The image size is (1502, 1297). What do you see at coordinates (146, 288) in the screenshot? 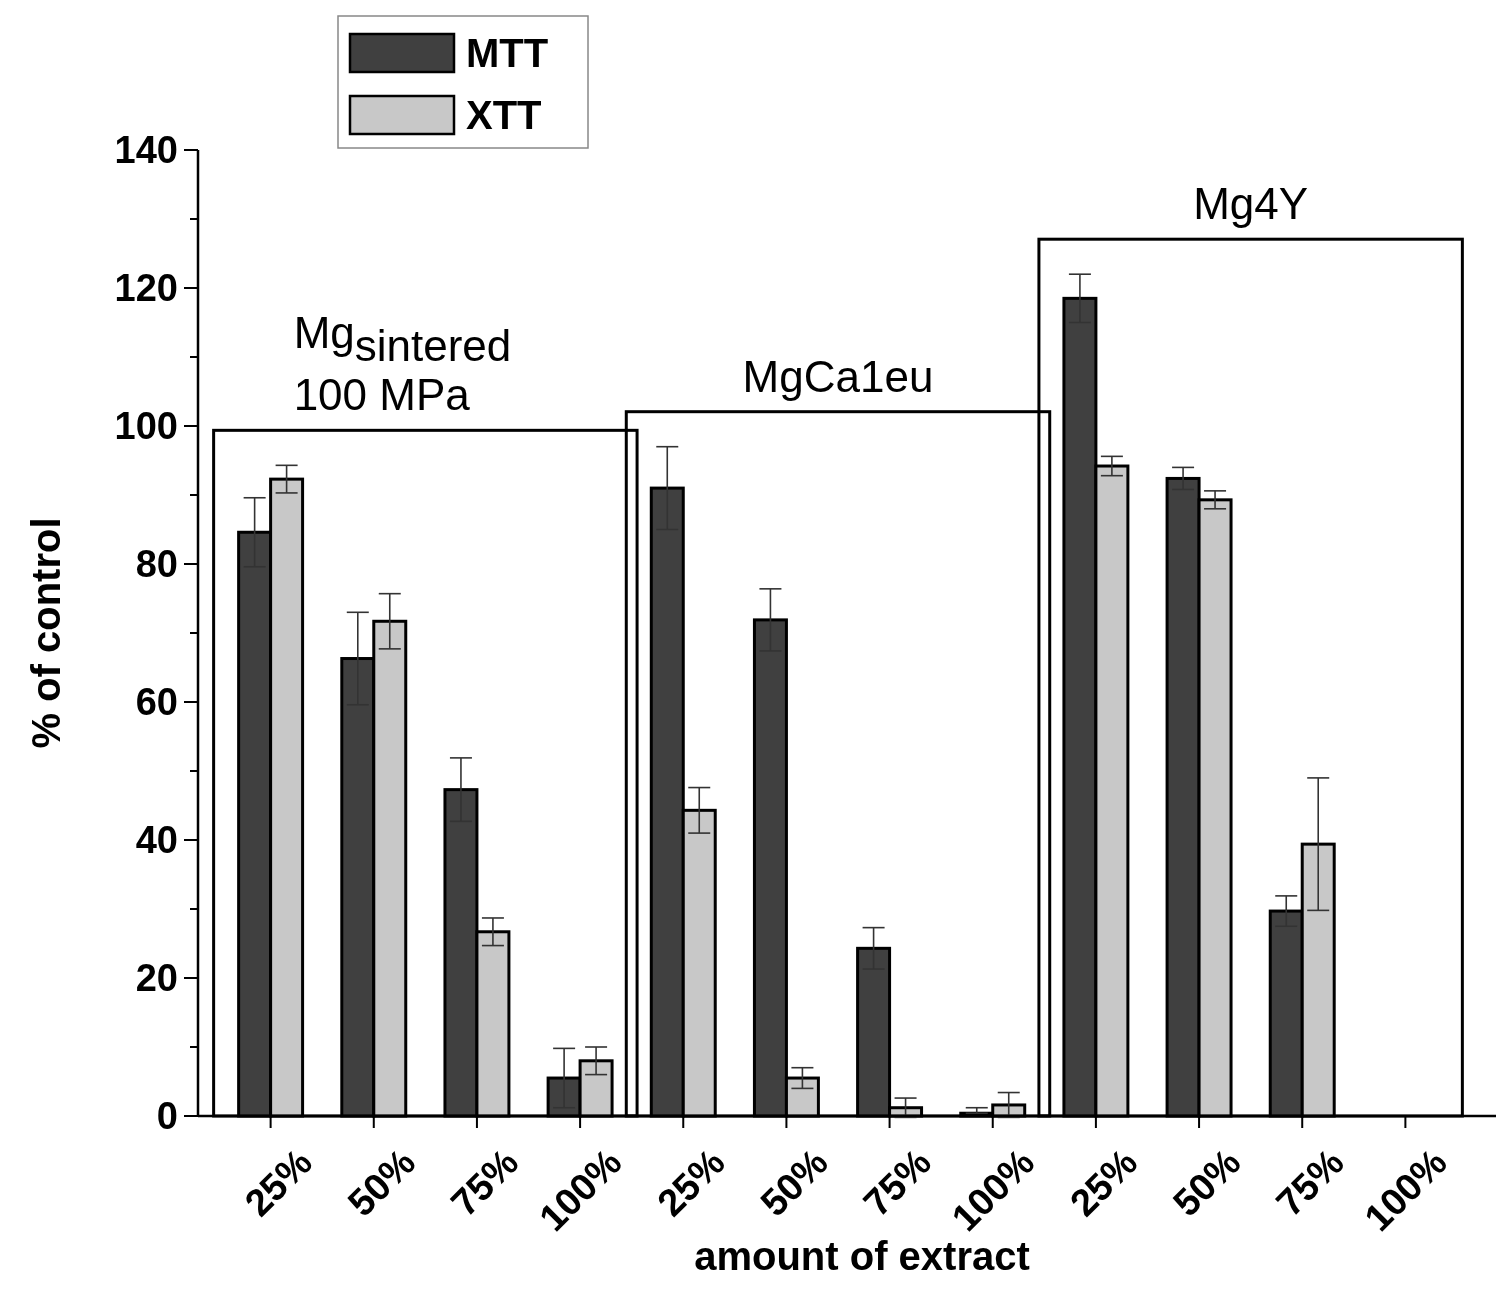
I see `y-tick-label: 120` at bounding box center [146, 288].